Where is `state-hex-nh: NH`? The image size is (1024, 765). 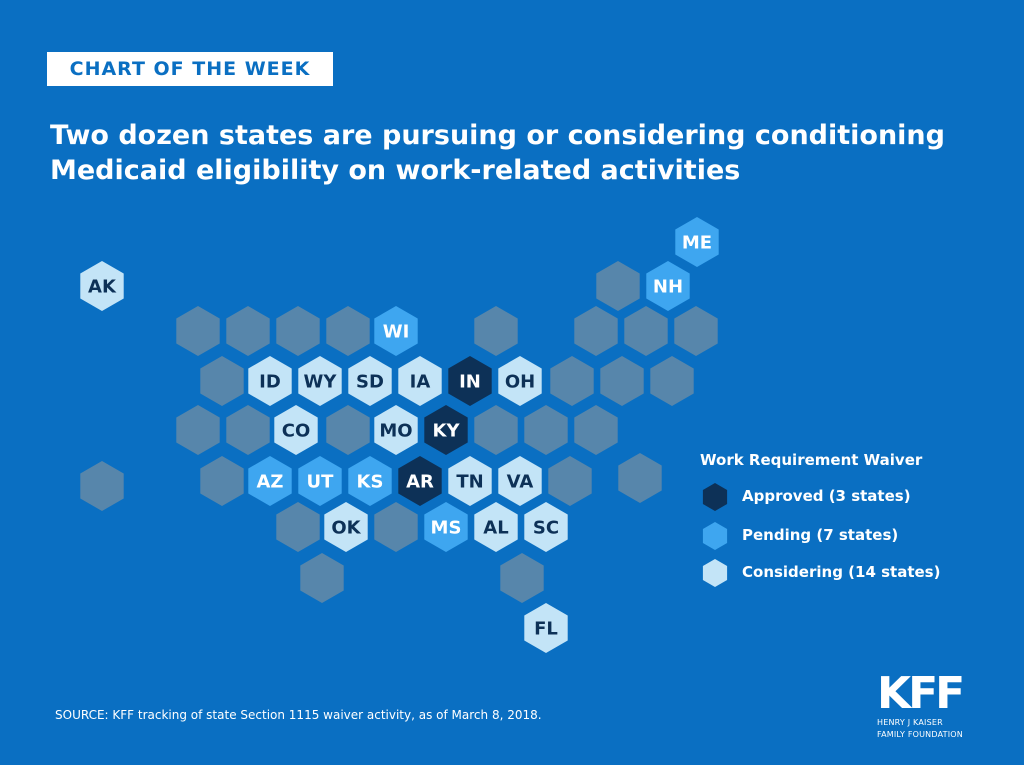
state-hex-nh: NH is located at coordinates (668, 286).